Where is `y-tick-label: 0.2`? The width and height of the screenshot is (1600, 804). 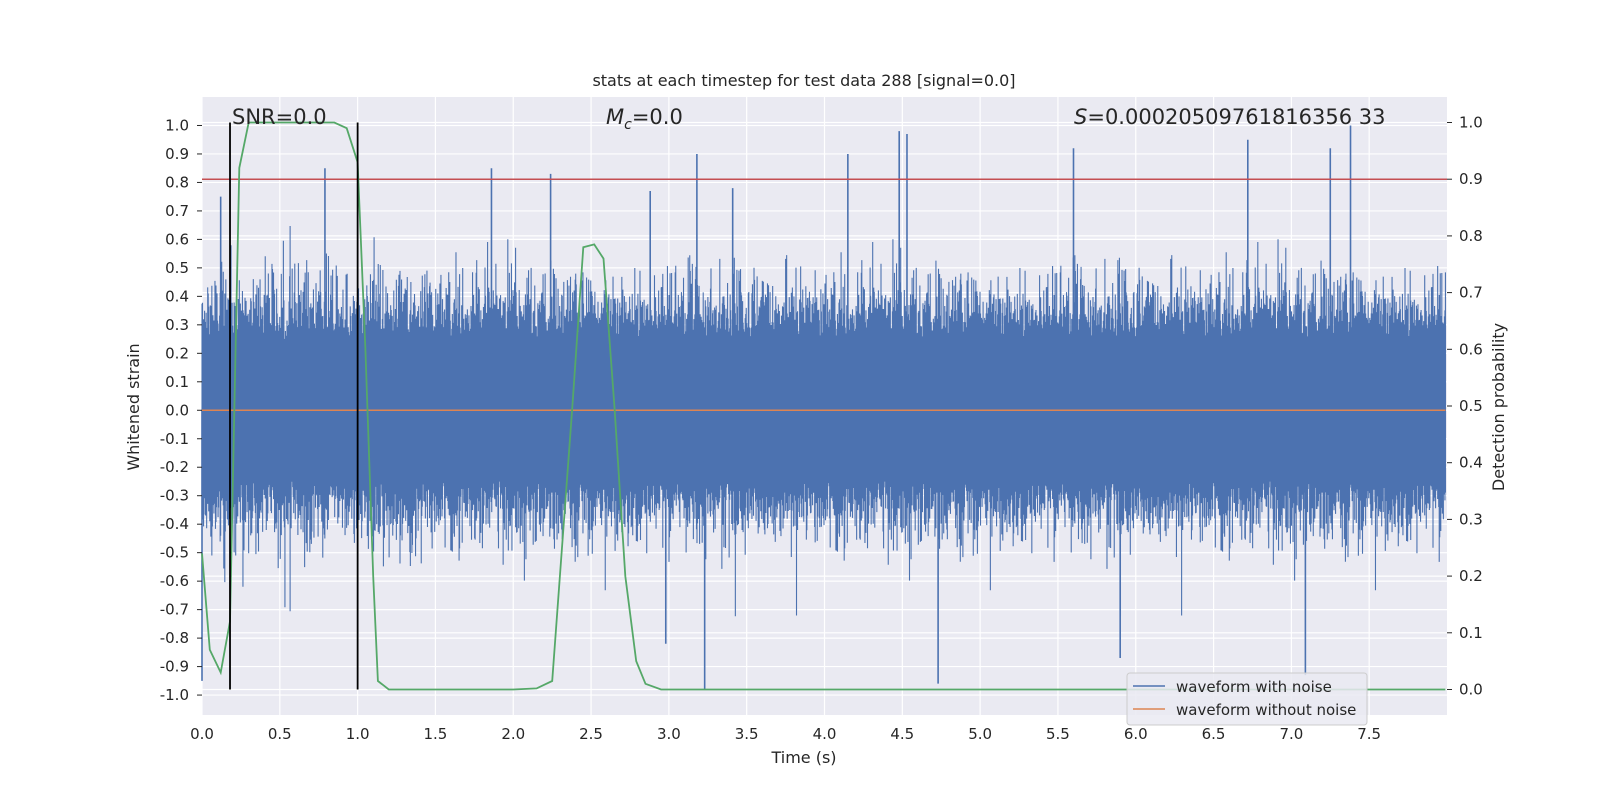
y-tick-label: 0.2 is located at coordinates (177, 353).